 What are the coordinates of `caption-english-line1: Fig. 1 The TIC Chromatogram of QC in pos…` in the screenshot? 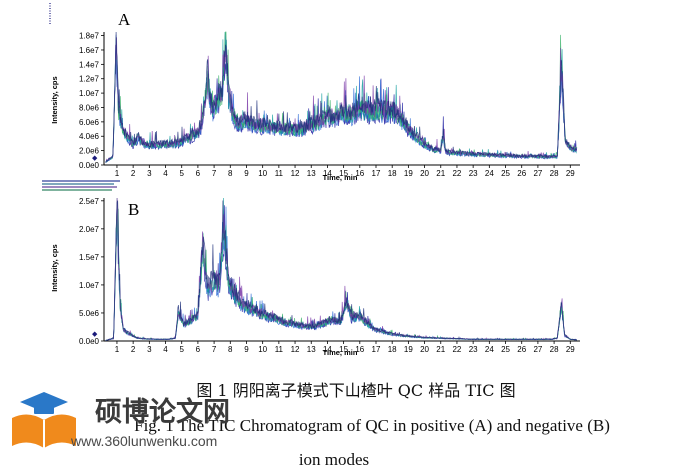 It's located at (372, 425).